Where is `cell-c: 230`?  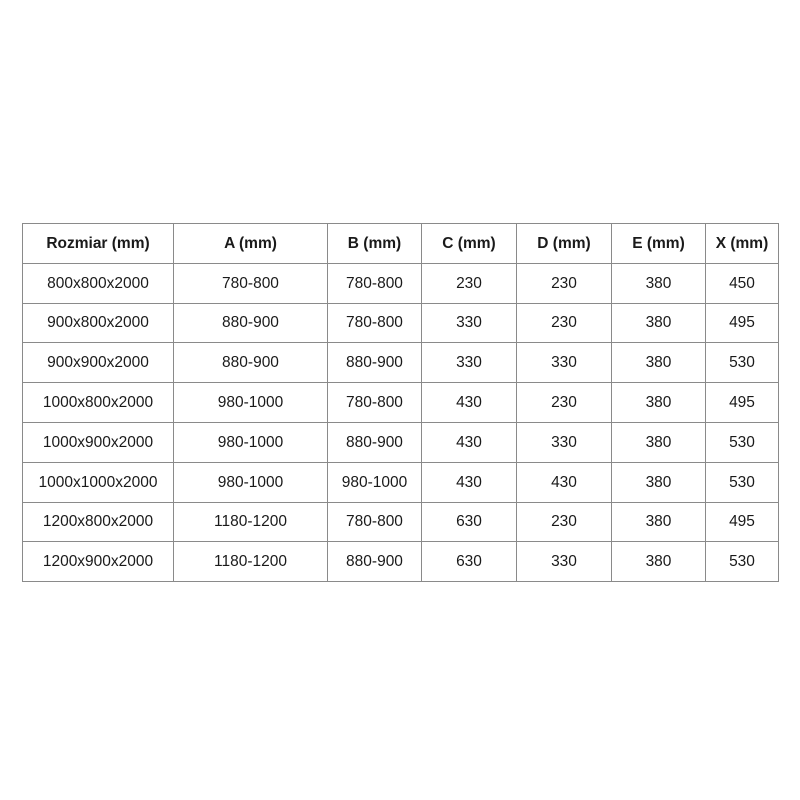
cell-c: 230 is located at coordinates (469, 283).